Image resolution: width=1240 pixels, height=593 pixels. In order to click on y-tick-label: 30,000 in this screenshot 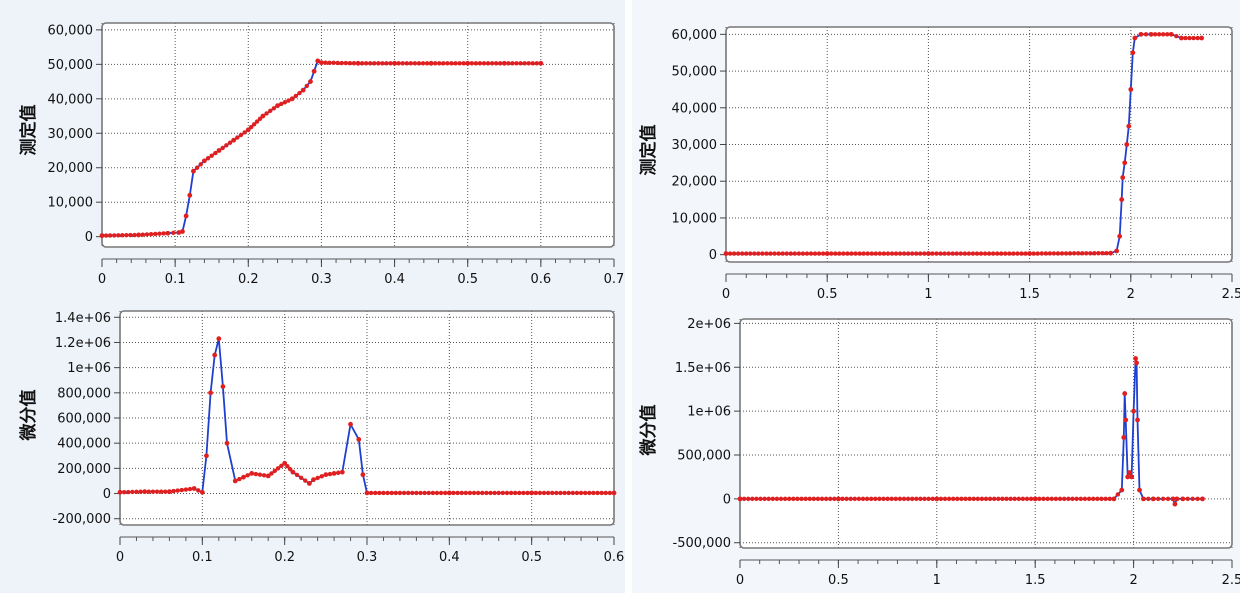, I will do `click(695, 145)`.